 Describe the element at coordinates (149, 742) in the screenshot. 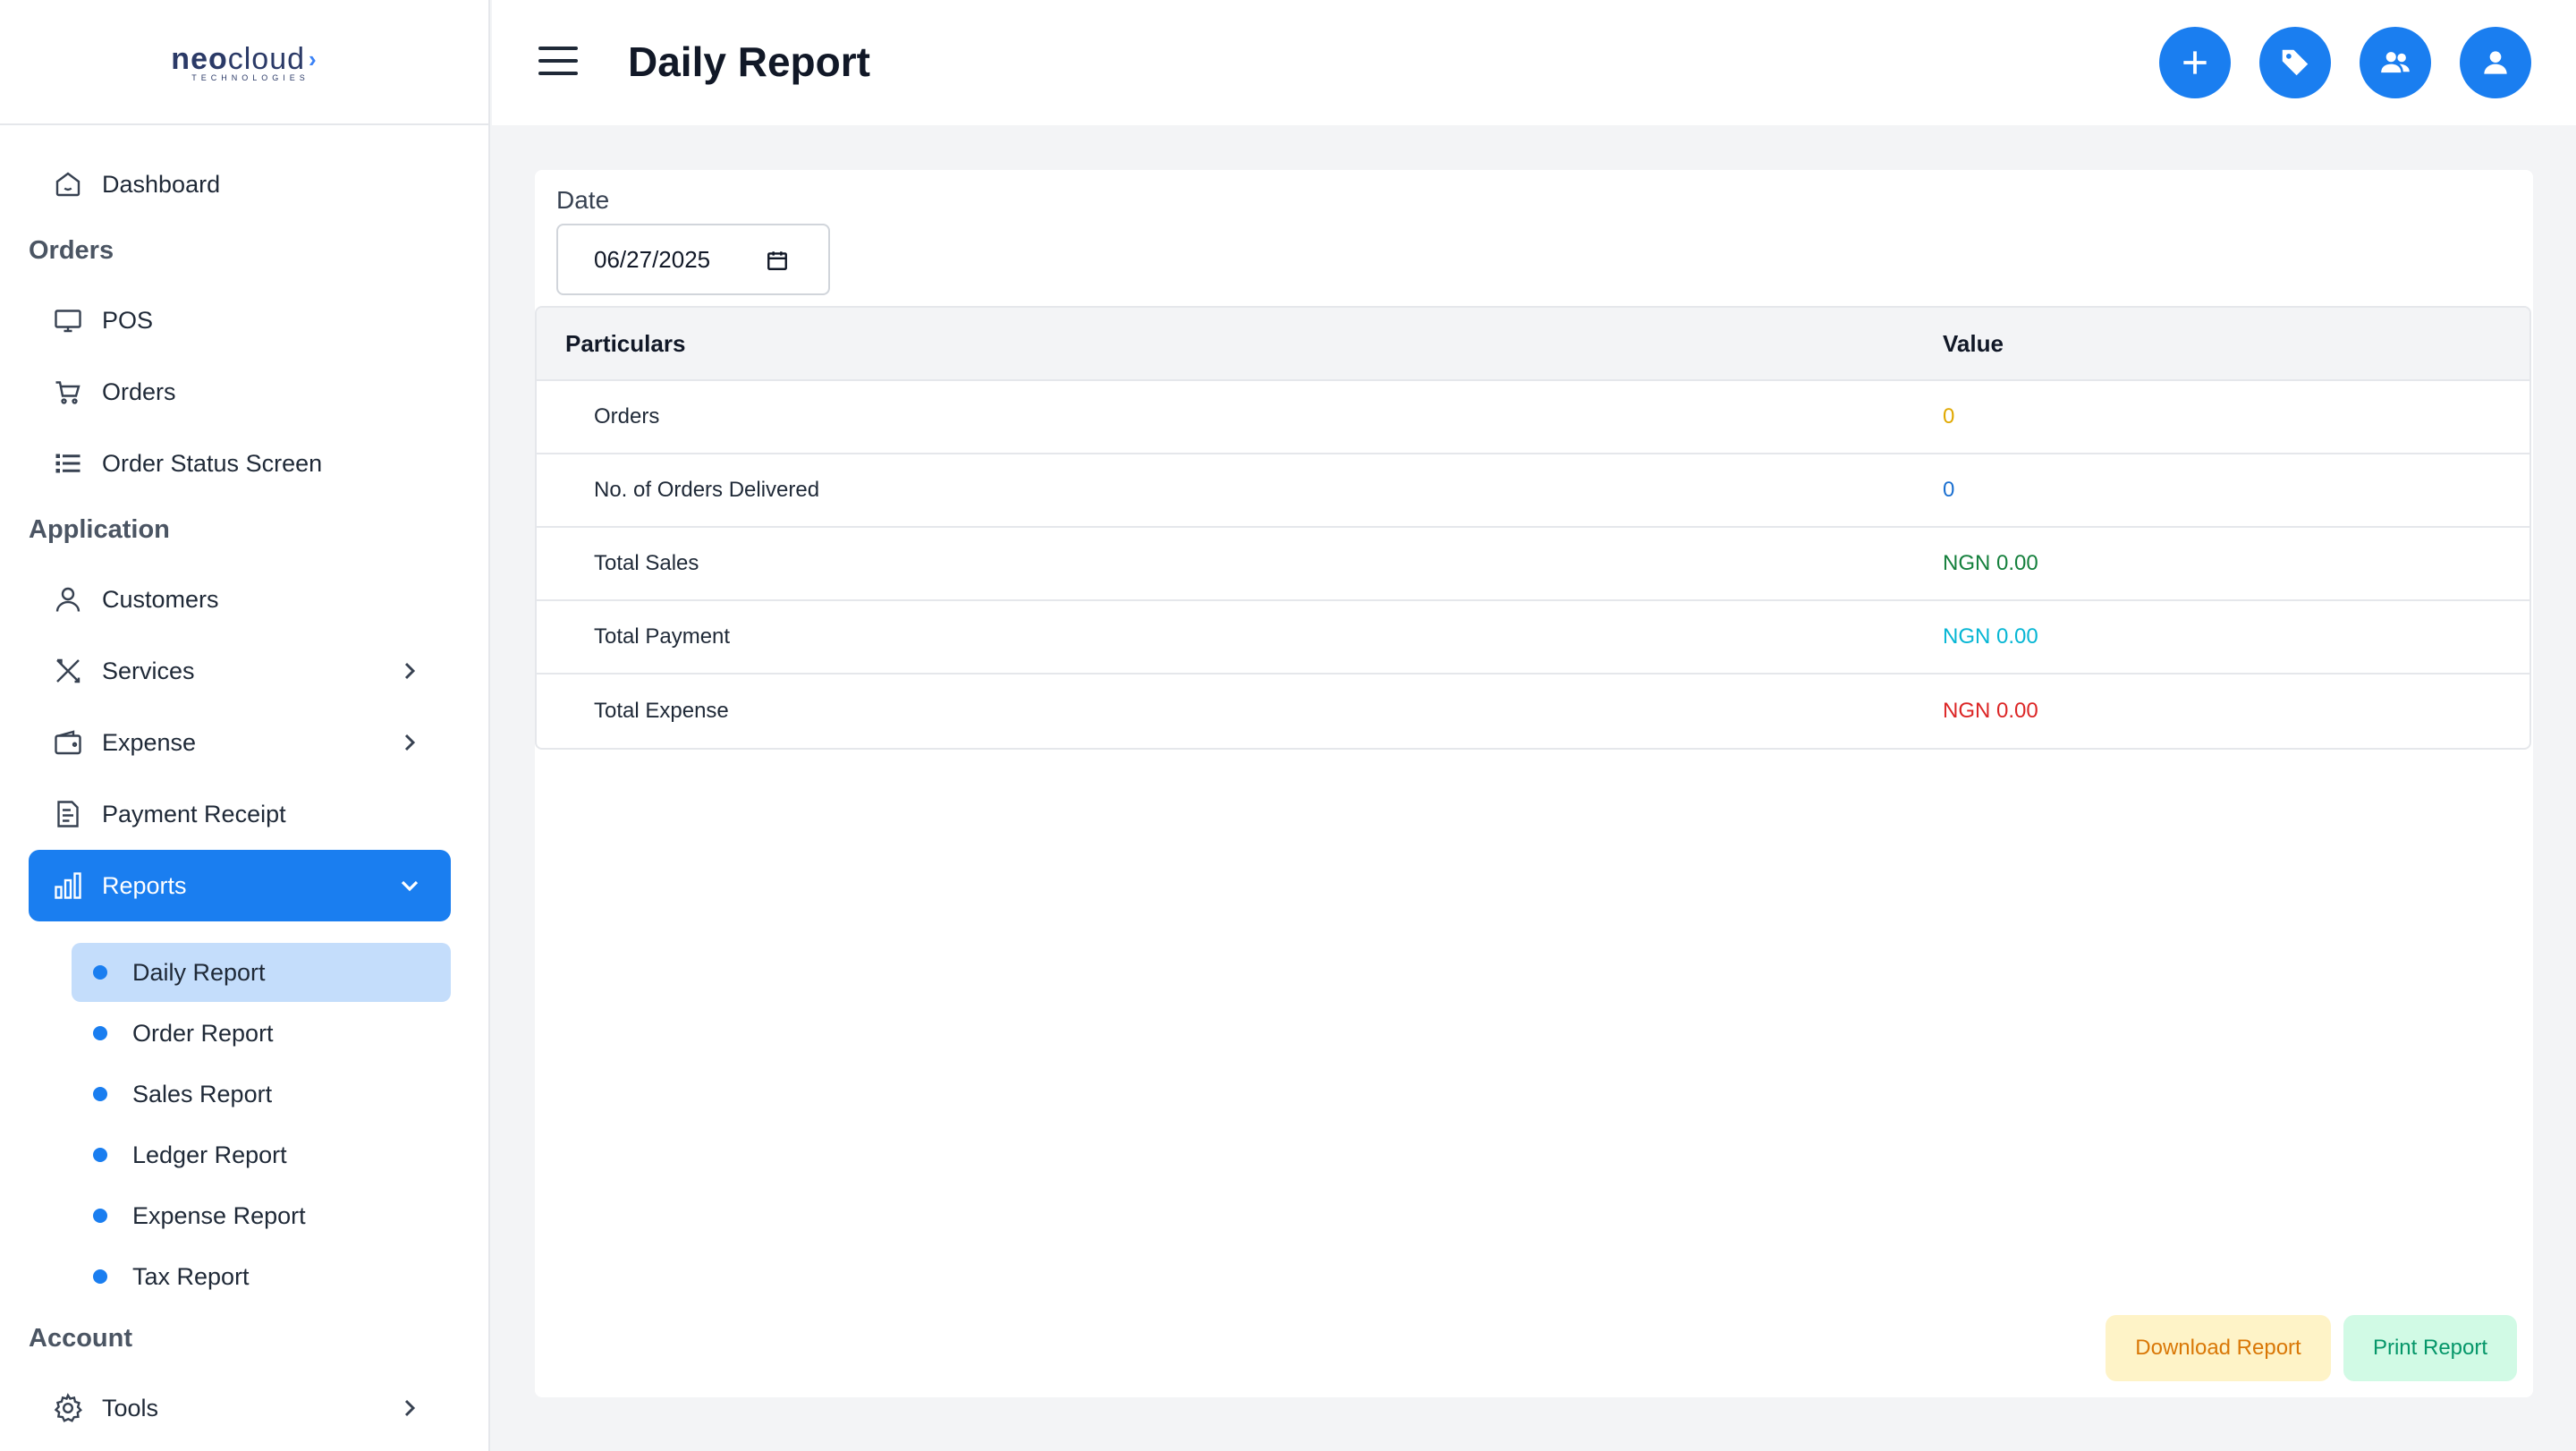

I see `sidebar-item-label: Expense` at that location.